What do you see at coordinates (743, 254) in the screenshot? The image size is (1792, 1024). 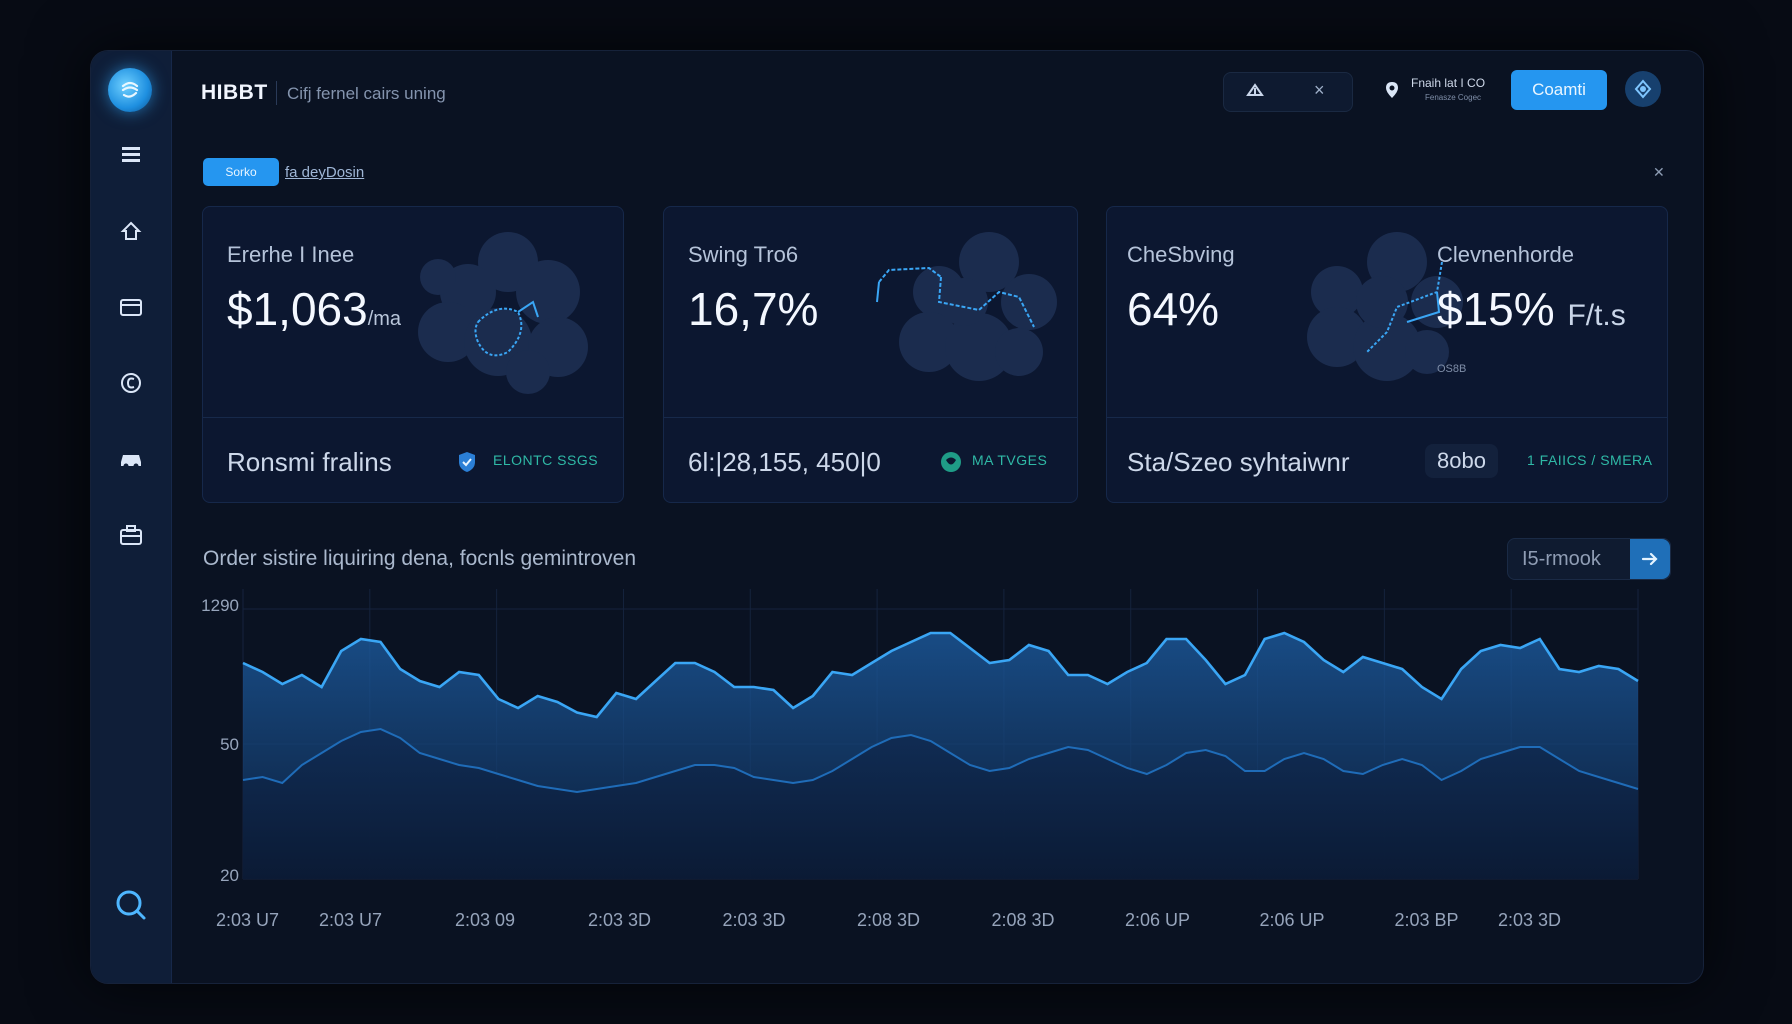 I see `card-label: Swing Tro6` at bounding box center [743, 254].